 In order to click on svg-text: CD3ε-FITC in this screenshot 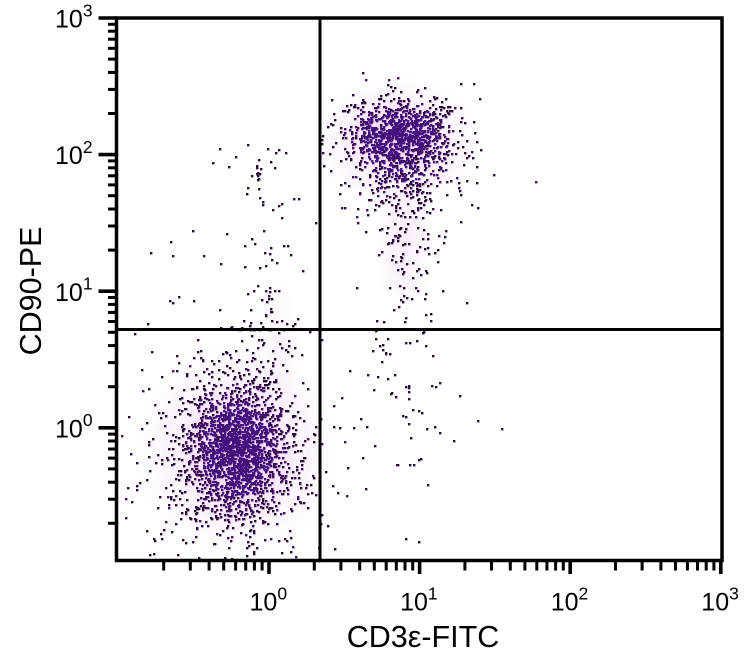, I will do `click(423, 637)`.